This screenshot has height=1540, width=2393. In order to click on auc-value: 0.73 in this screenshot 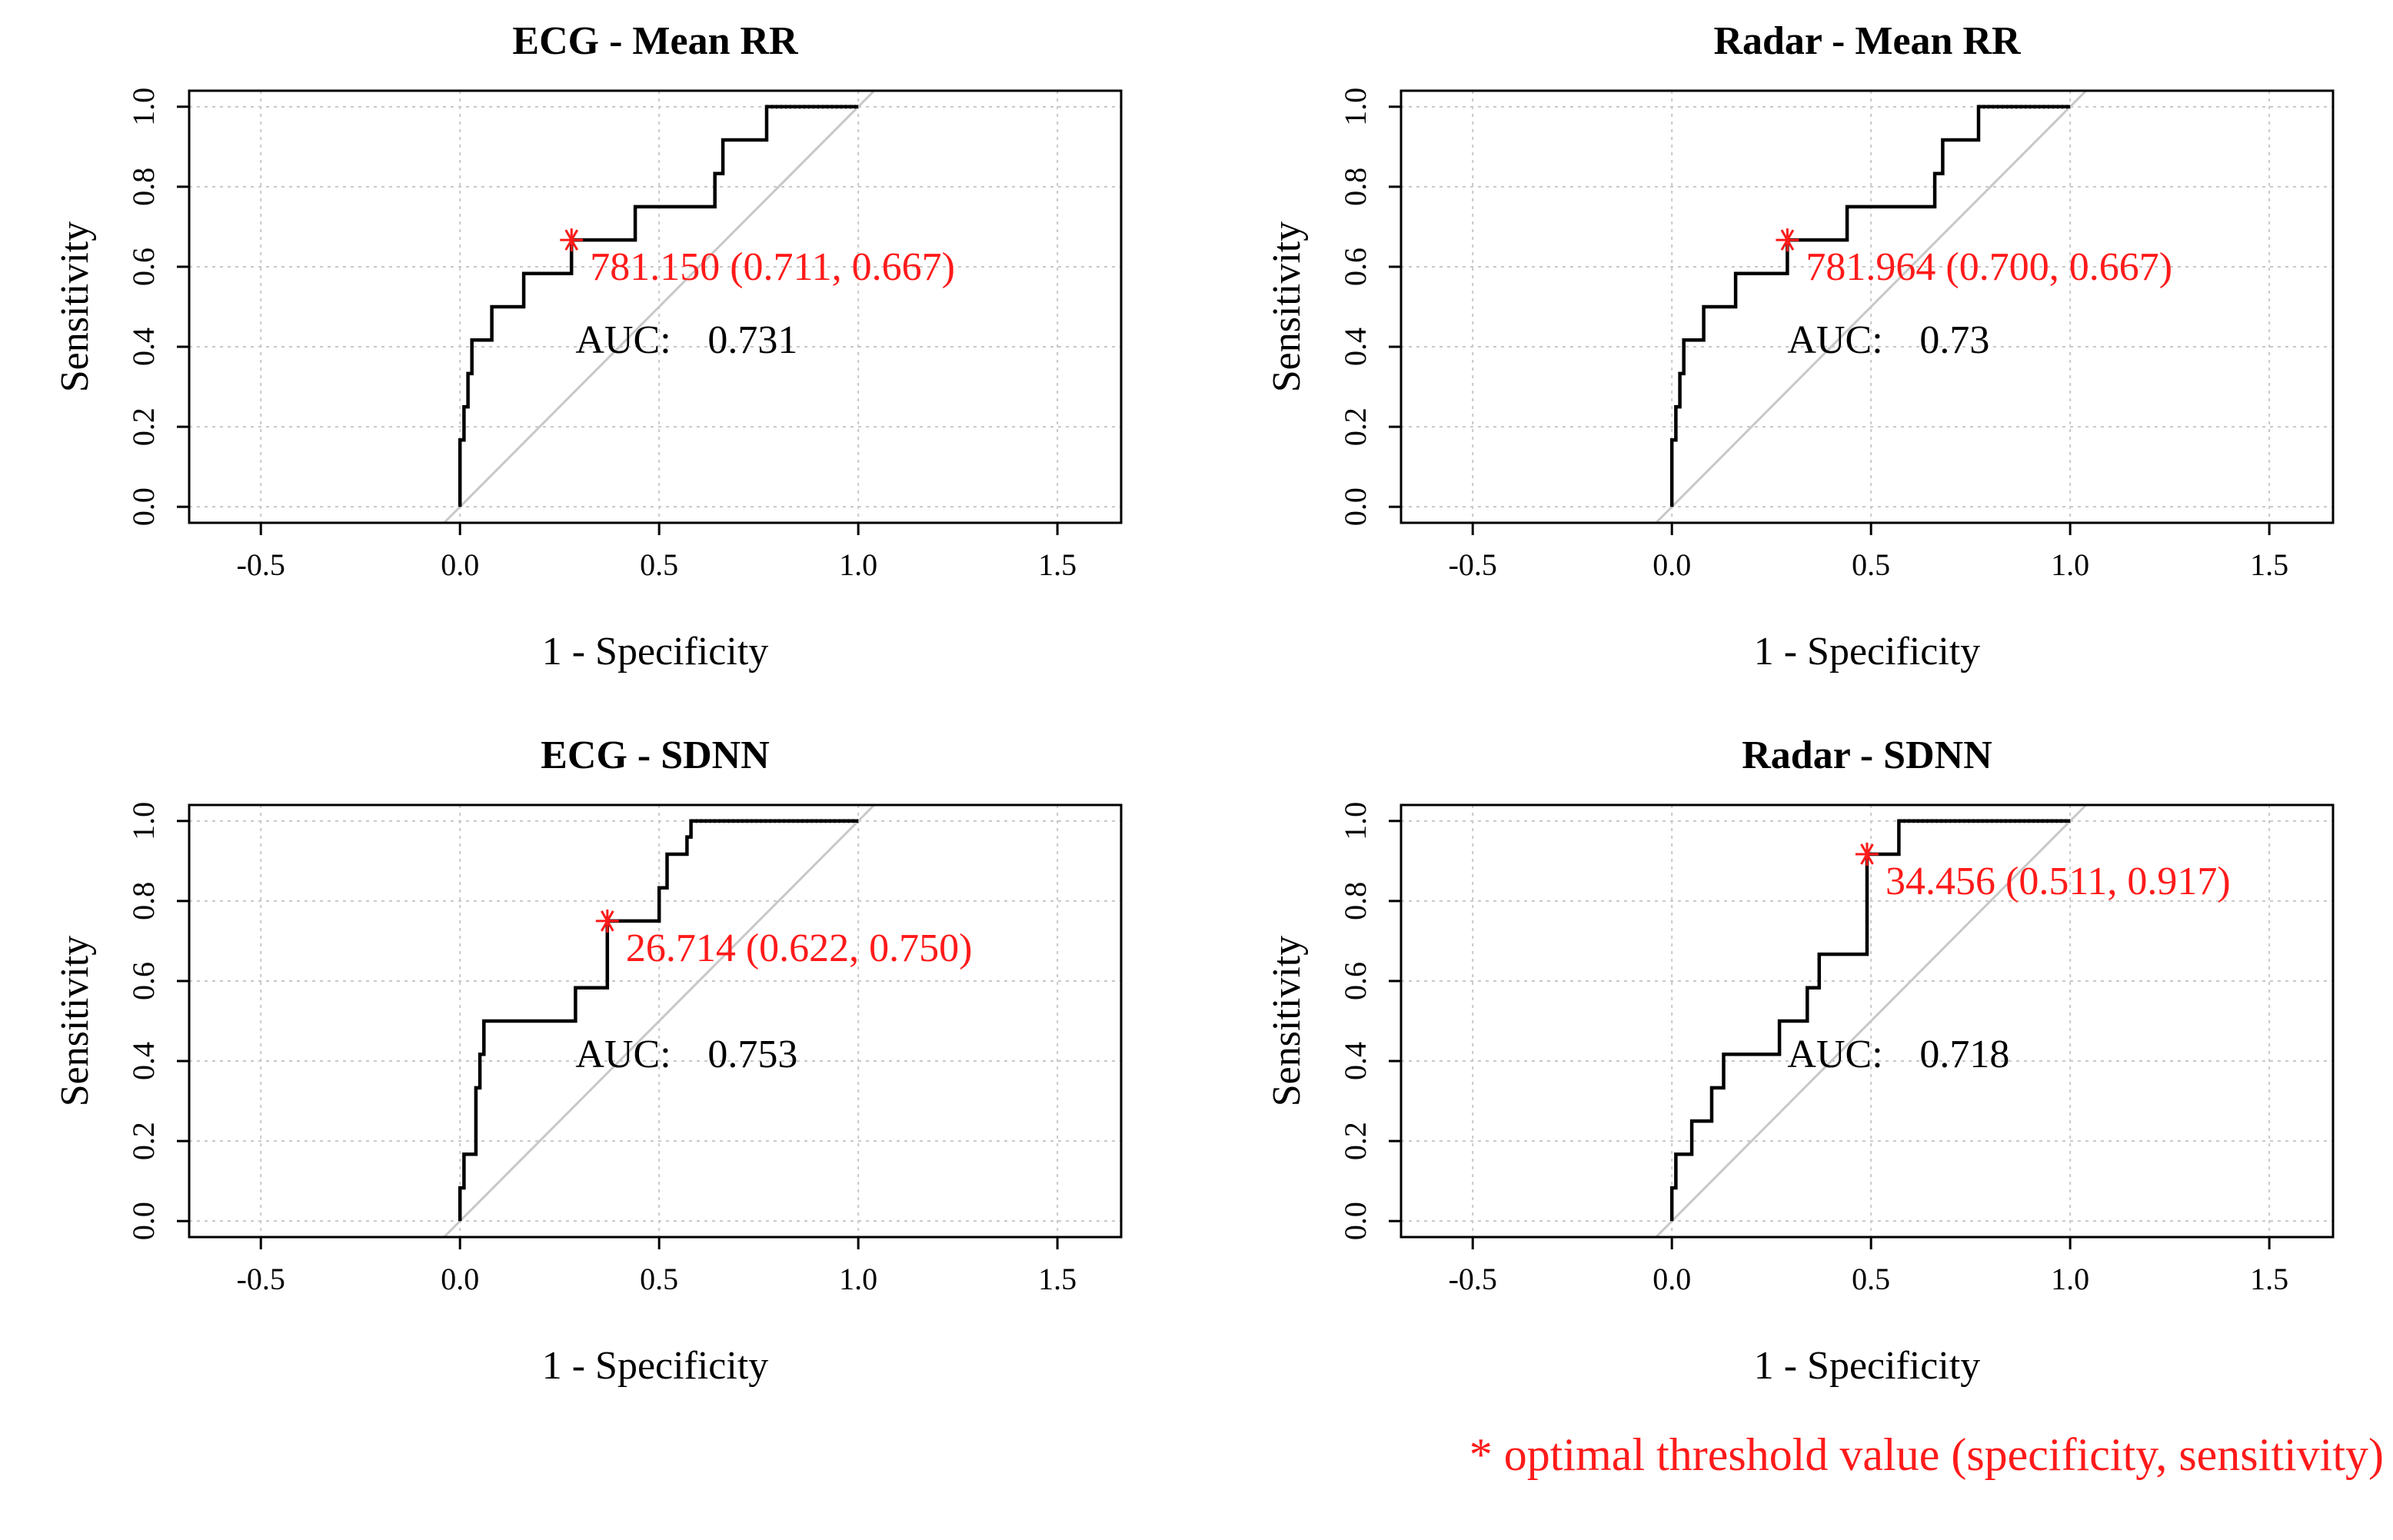, I will do `click(1954, 340)`.